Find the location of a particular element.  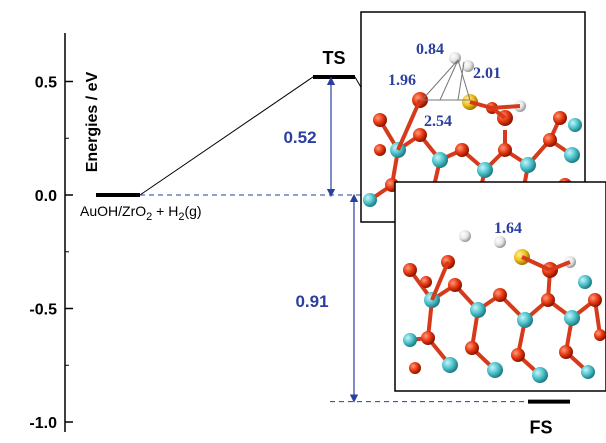

y-tick-label: 0.0 is located at coordinates (46, 196).